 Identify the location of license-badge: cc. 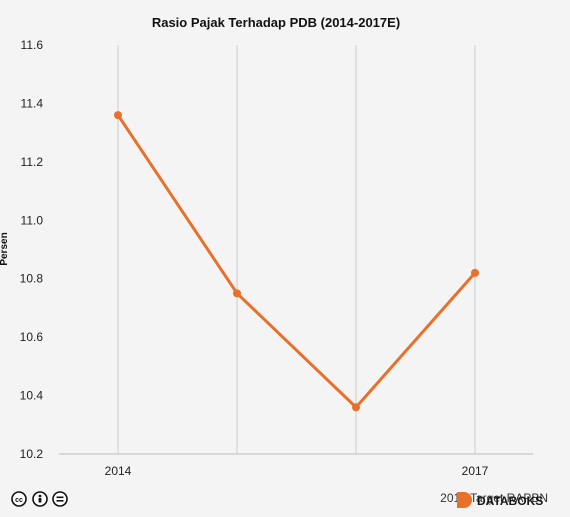
(39, 499).